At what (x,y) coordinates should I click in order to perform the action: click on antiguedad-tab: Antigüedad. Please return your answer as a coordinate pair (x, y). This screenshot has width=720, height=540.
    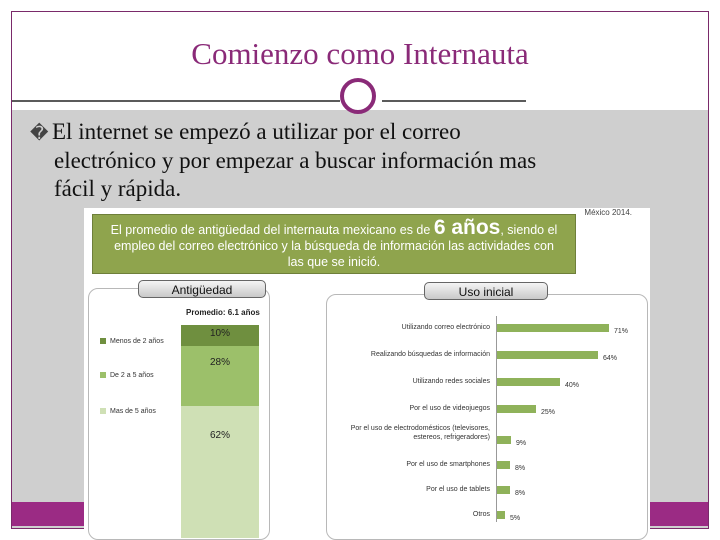
    Looking at the image, I should click on (202, 289).